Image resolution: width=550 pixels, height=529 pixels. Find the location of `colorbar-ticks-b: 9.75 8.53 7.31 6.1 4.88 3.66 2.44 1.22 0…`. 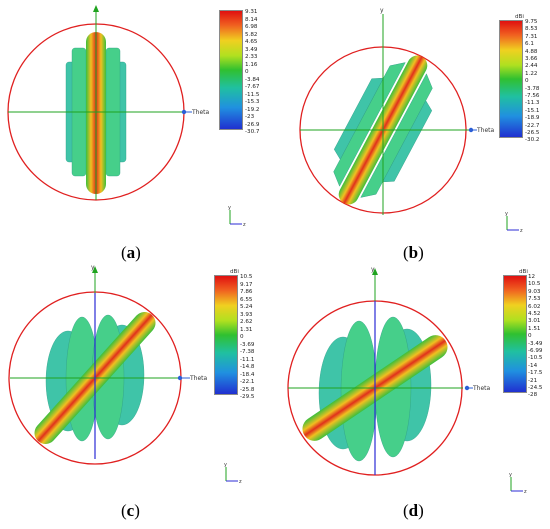

colorbar-ticks-b: 9.75 8.53 7.31 6.1 4.88 3.66 2.44 1.22 0… is located at coordinates (532, 81).